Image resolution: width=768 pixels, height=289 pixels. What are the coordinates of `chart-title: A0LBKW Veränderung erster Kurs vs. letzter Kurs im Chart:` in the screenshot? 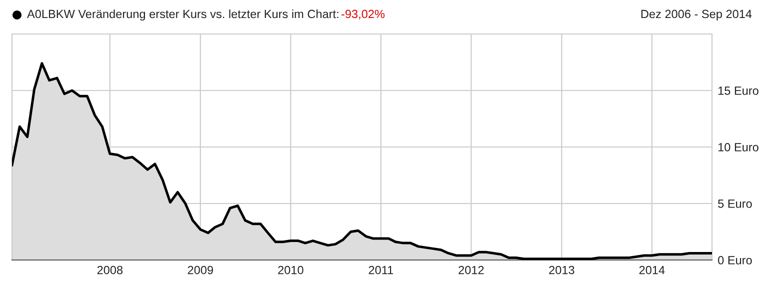 It's located at (182, 15).